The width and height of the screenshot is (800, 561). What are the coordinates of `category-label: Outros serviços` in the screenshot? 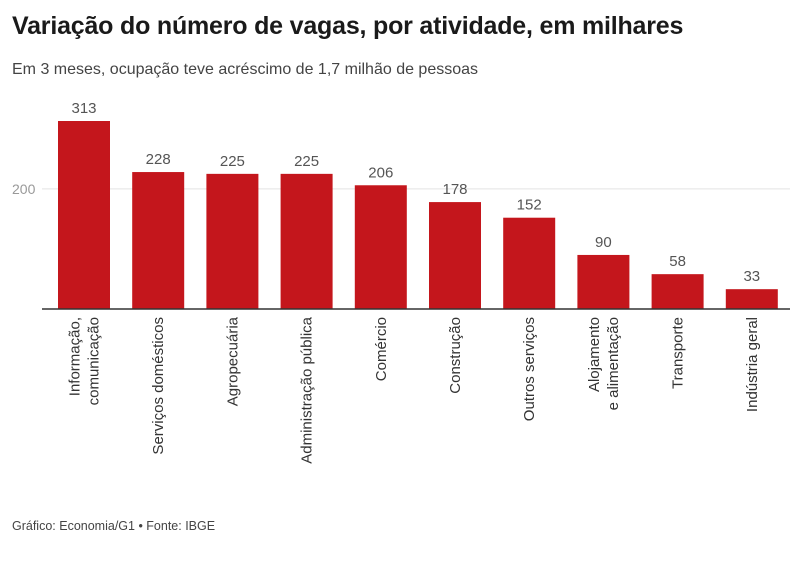 It's located at (529, 369).